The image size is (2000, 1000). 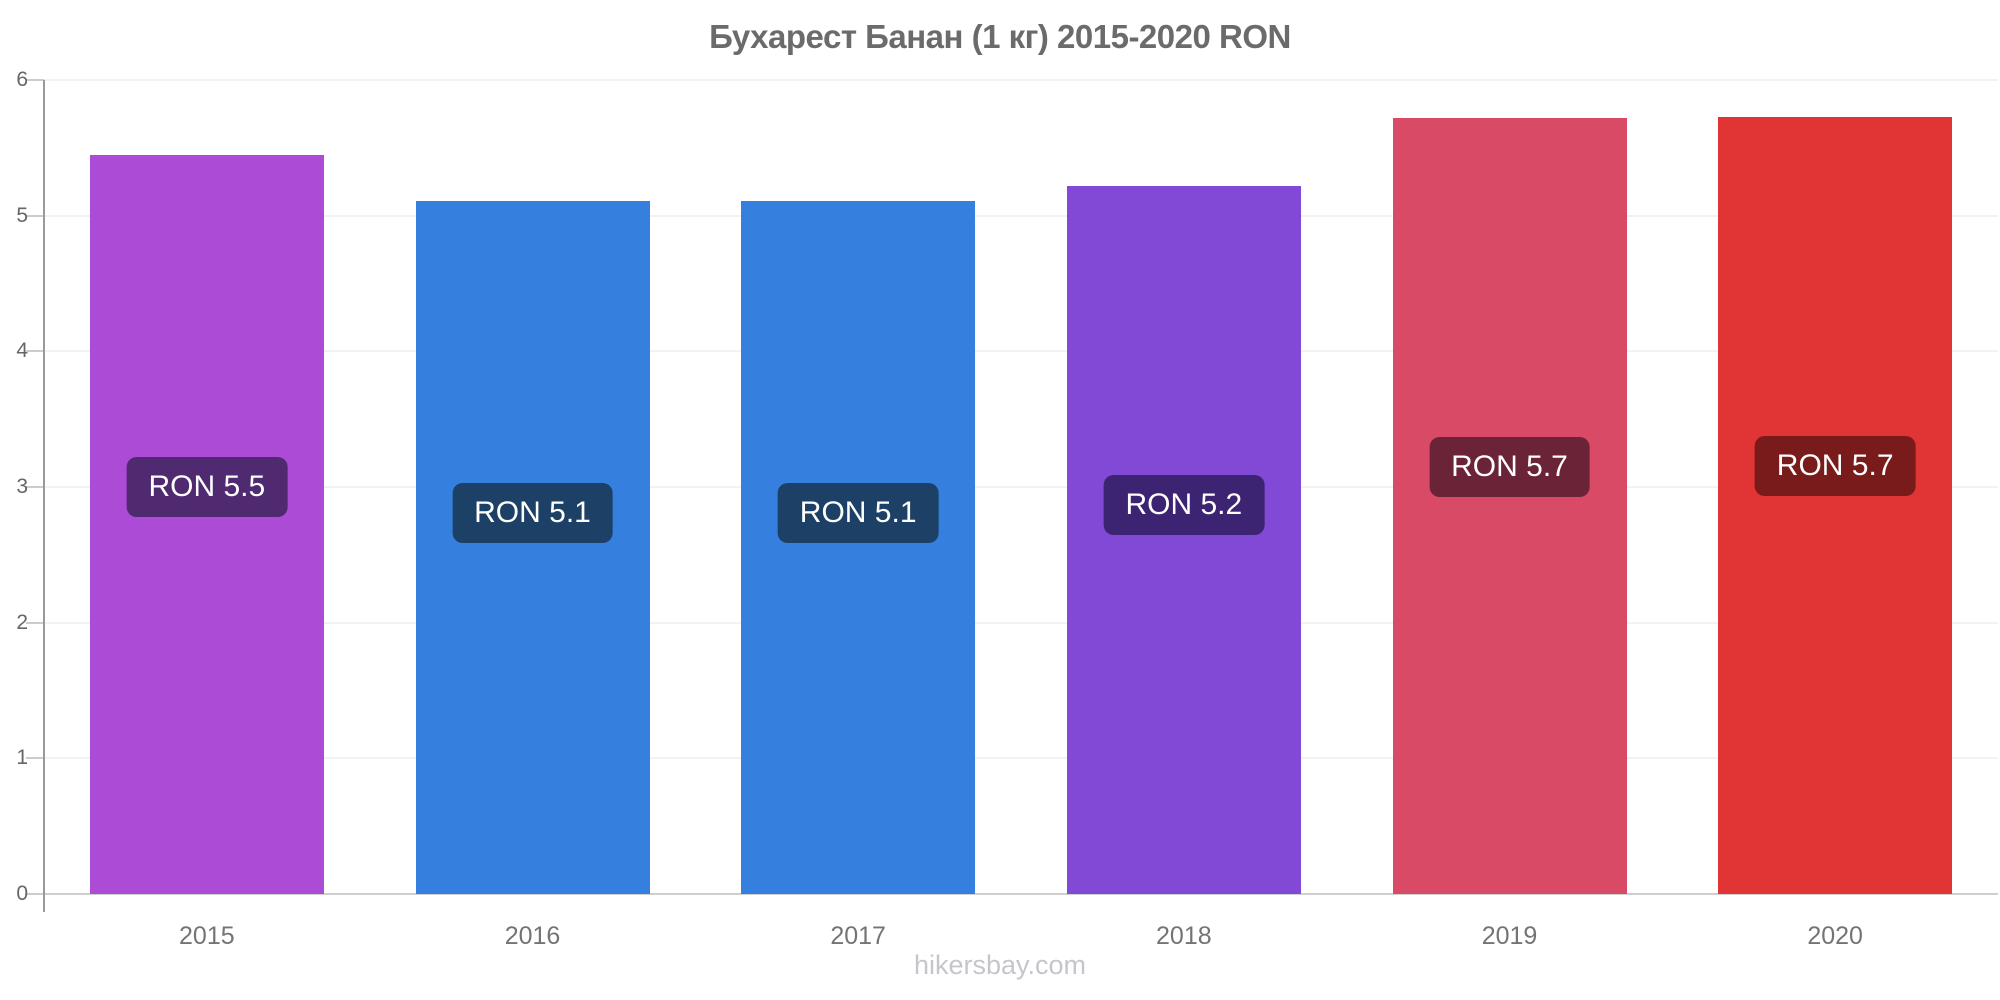 What do you see at coordinates (22, 622) in the screenshot?
I see `y-axis-label: 2` at bounding box center [22, 622].